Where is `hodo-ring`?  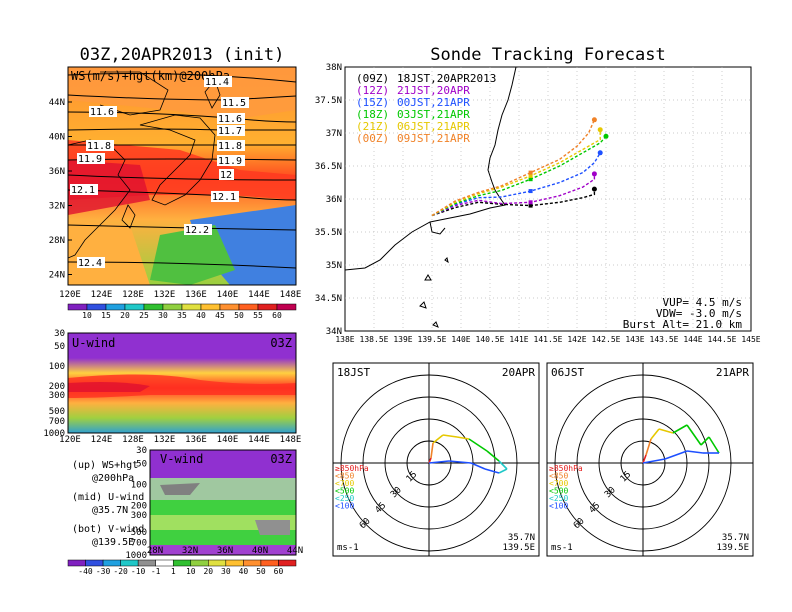 hodo-ring is located at coordinates (643, 463).